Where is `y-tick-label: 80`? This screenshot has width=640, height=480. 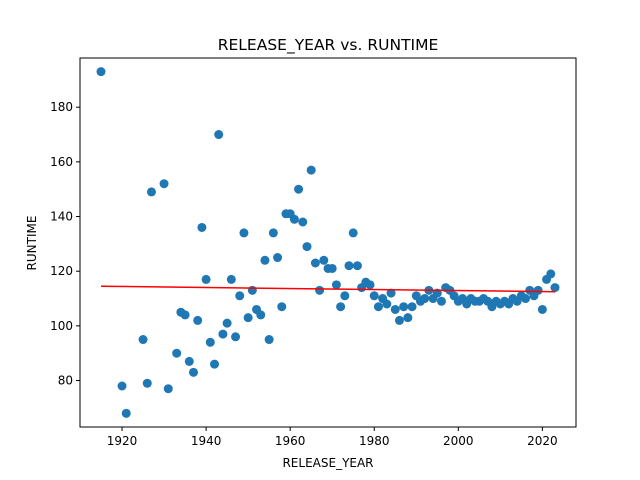 y-tick-label: 80 is located at coordinates (65, 381).